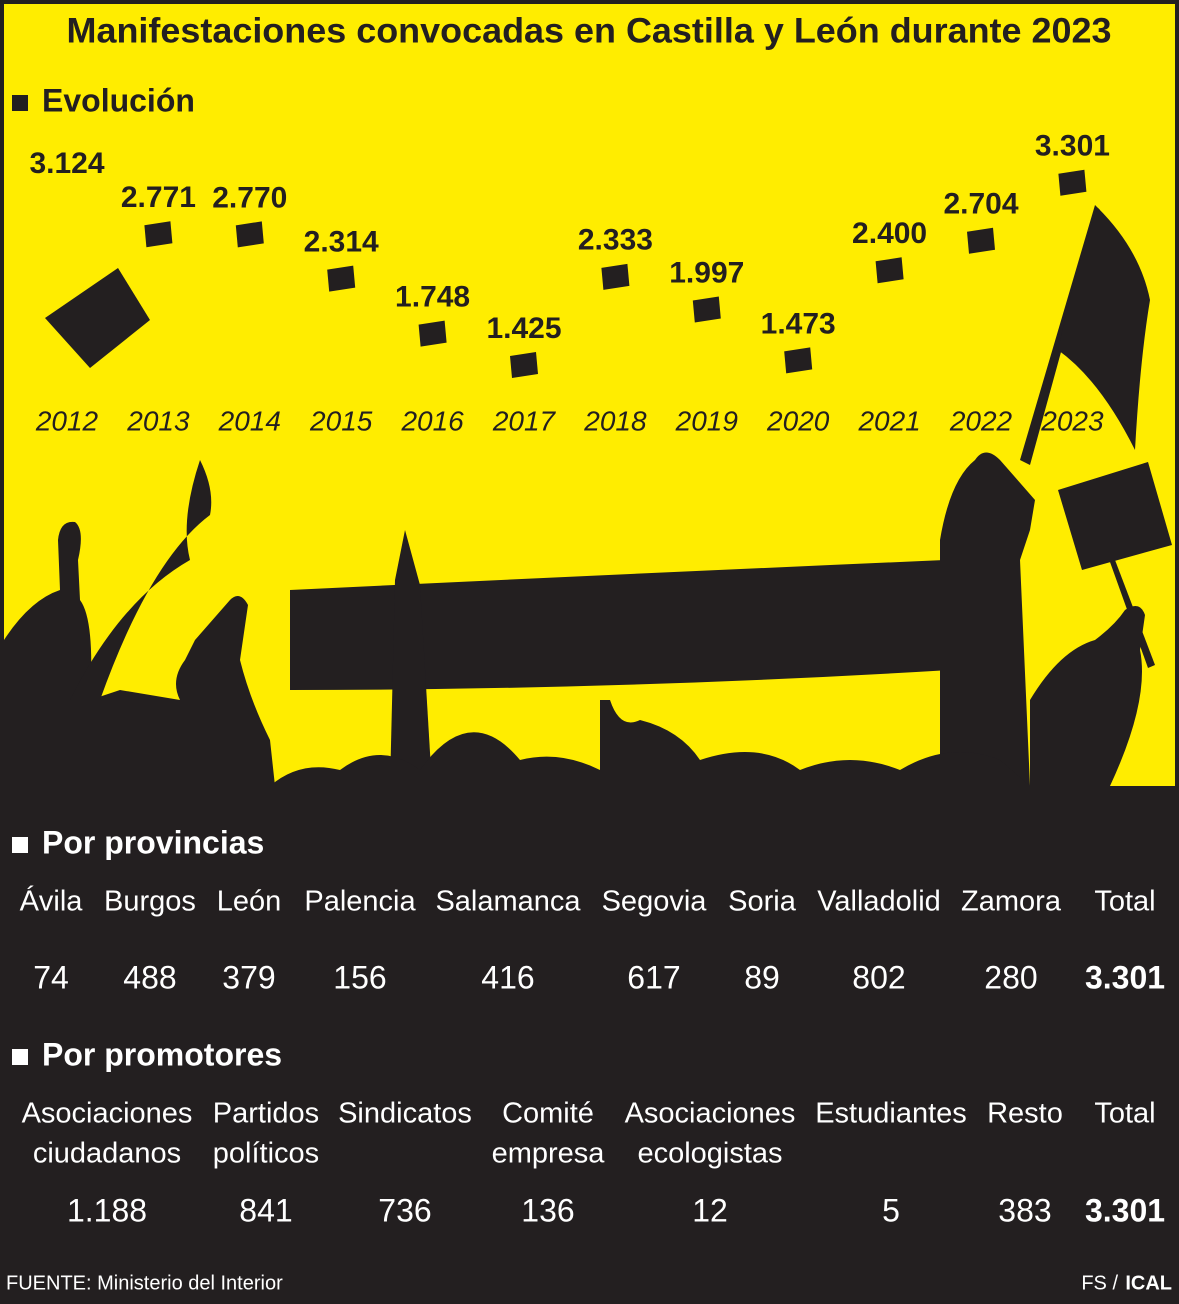 This screenshot has height=1304, width=1179. Describe the element at coordinates (150, 902) in the screenshot. I see `province-name: Burgos` at that location.